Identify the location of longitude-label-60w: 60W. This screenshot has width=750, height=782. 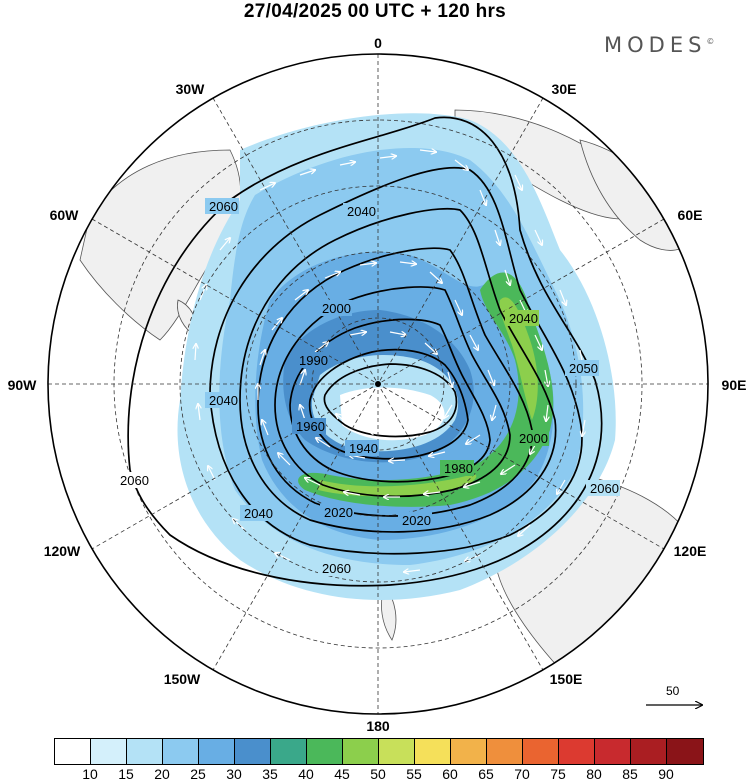
(65, 215).